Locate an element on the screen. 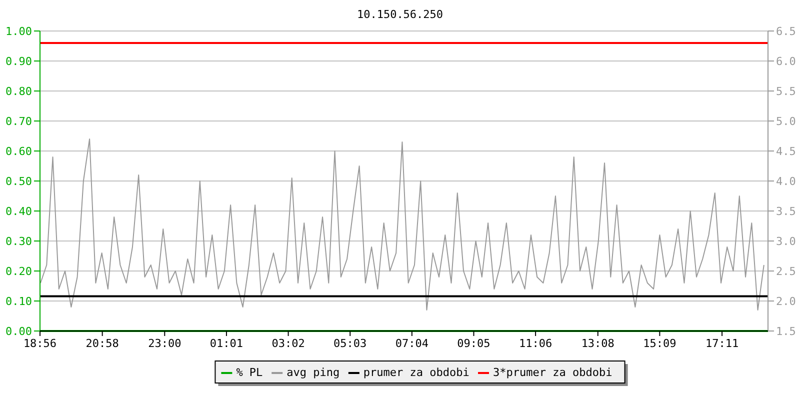 This screenshot has width=800, height=400. legend-label: 3*prumer za obdobi is located at coordinates (552, 372).